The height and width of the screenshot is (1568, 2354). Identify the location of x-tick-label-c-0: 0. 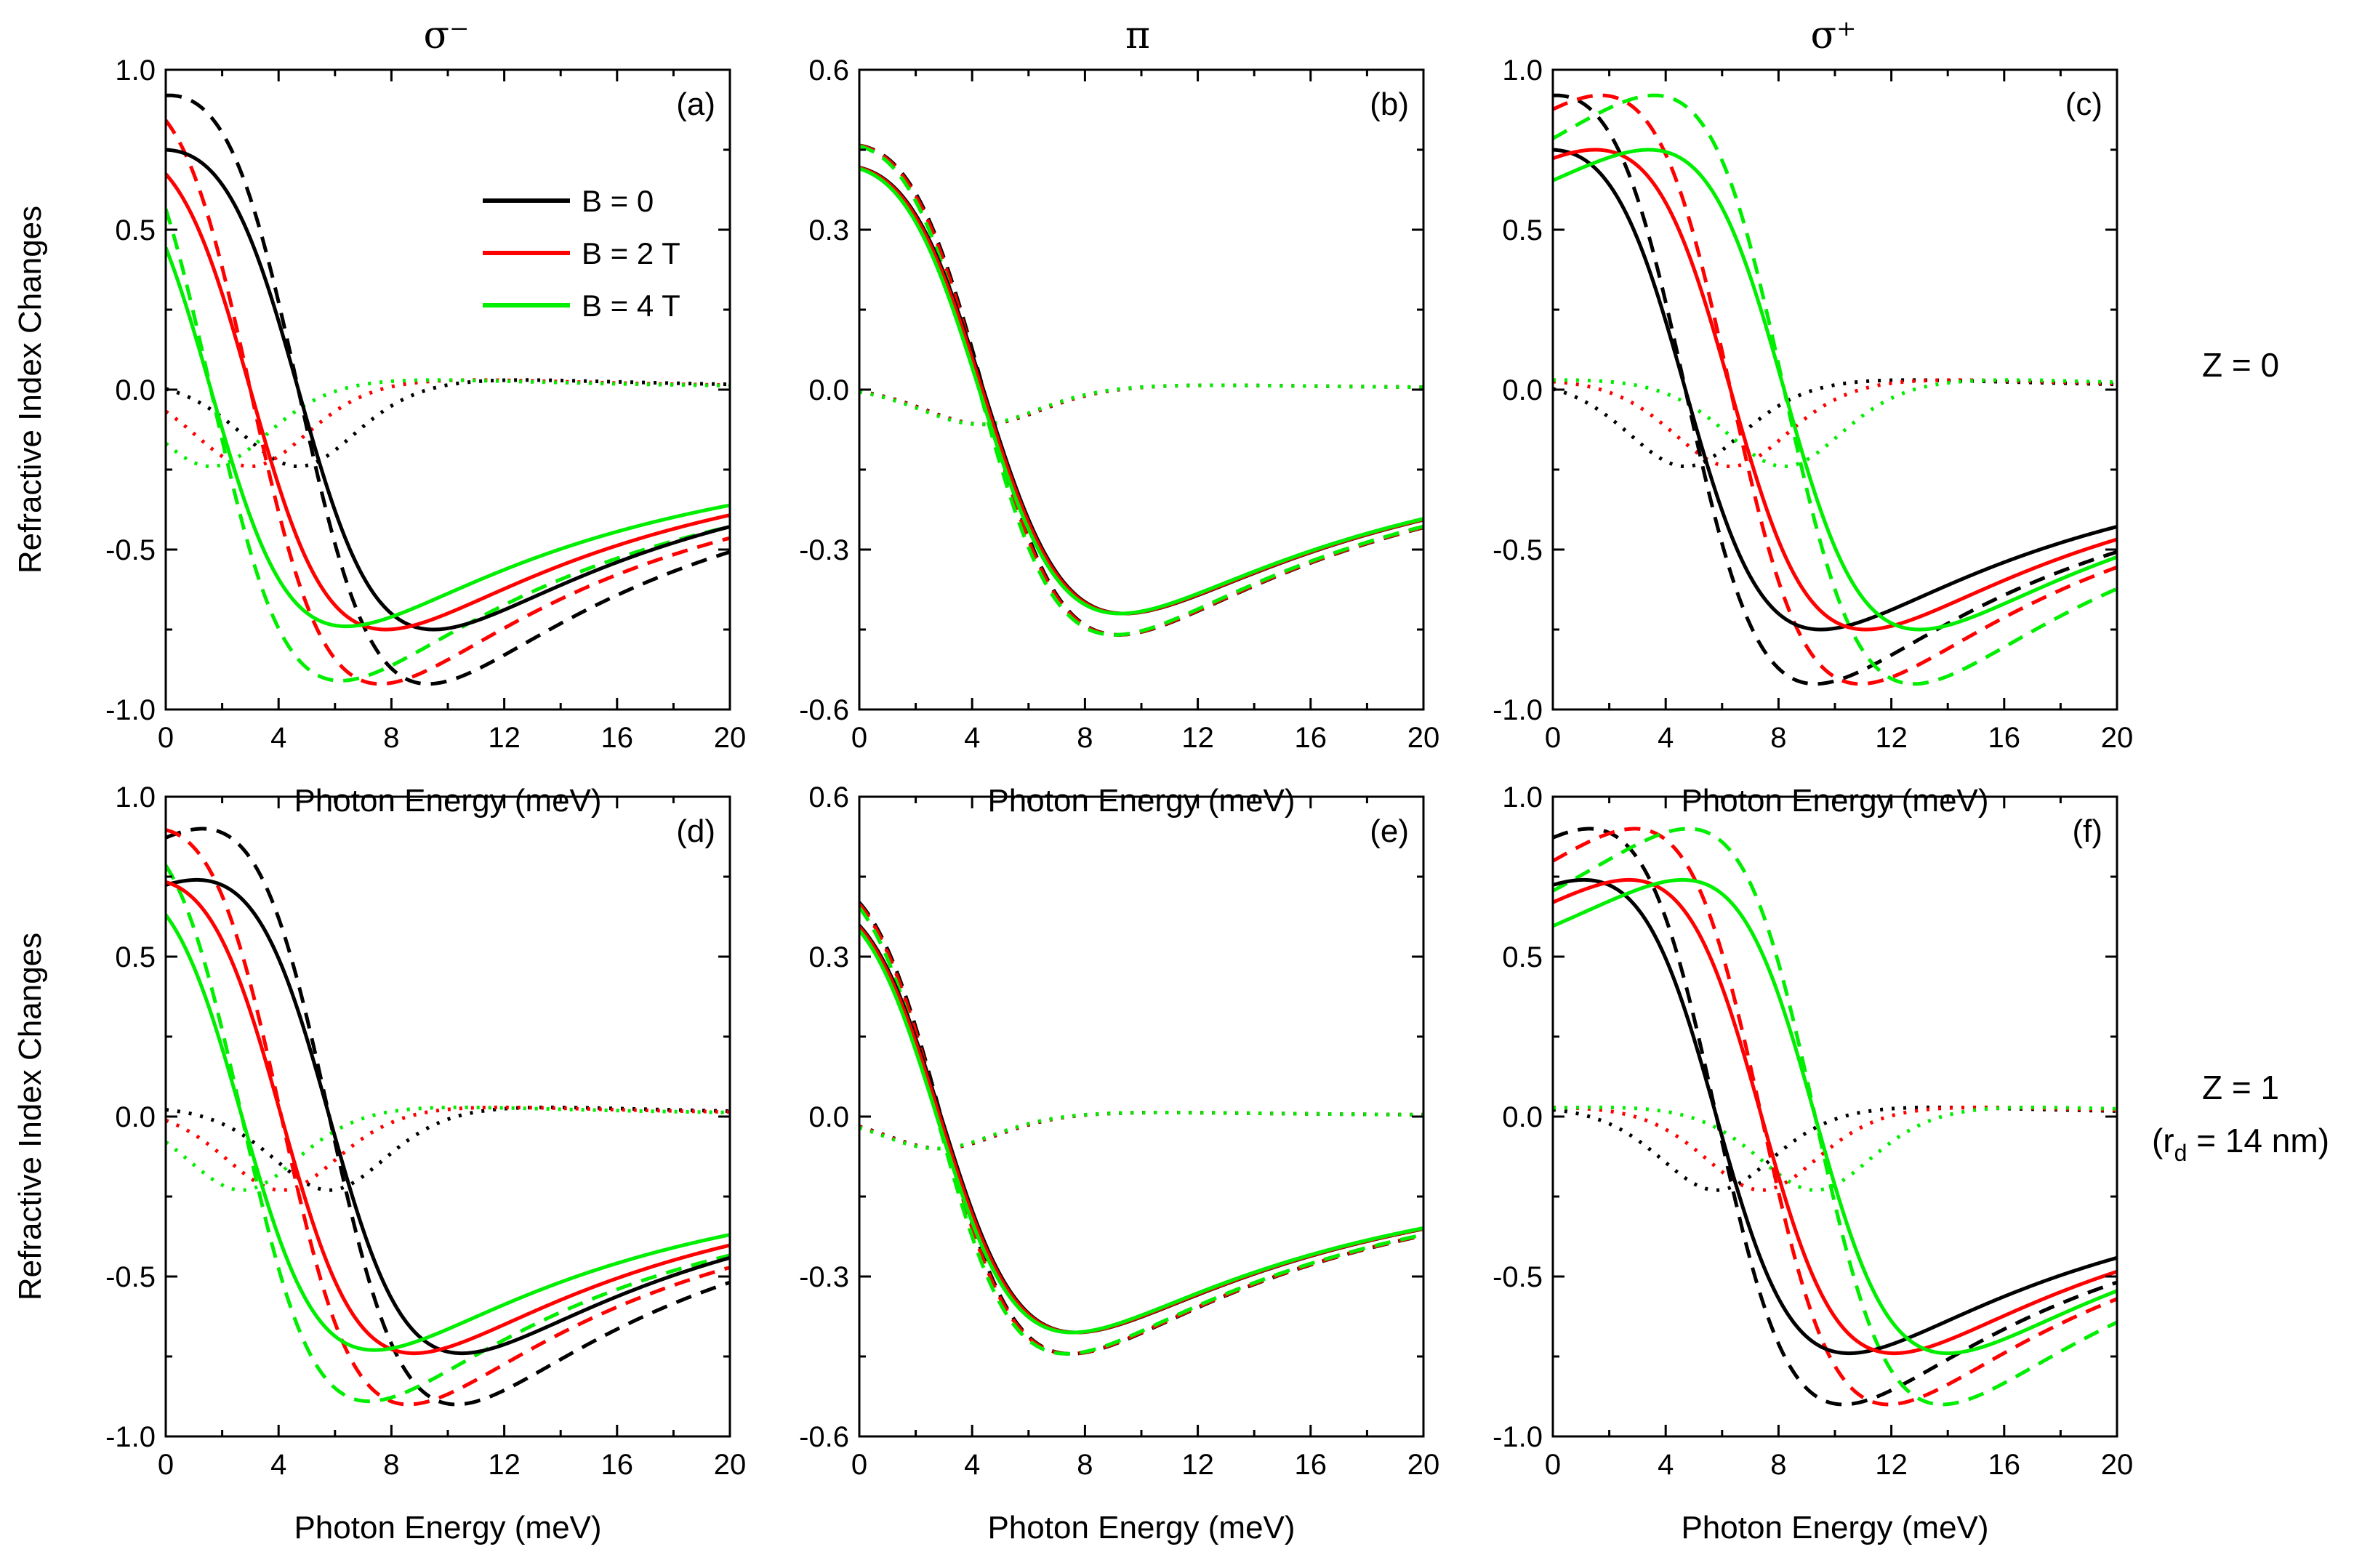
(1553, 738).